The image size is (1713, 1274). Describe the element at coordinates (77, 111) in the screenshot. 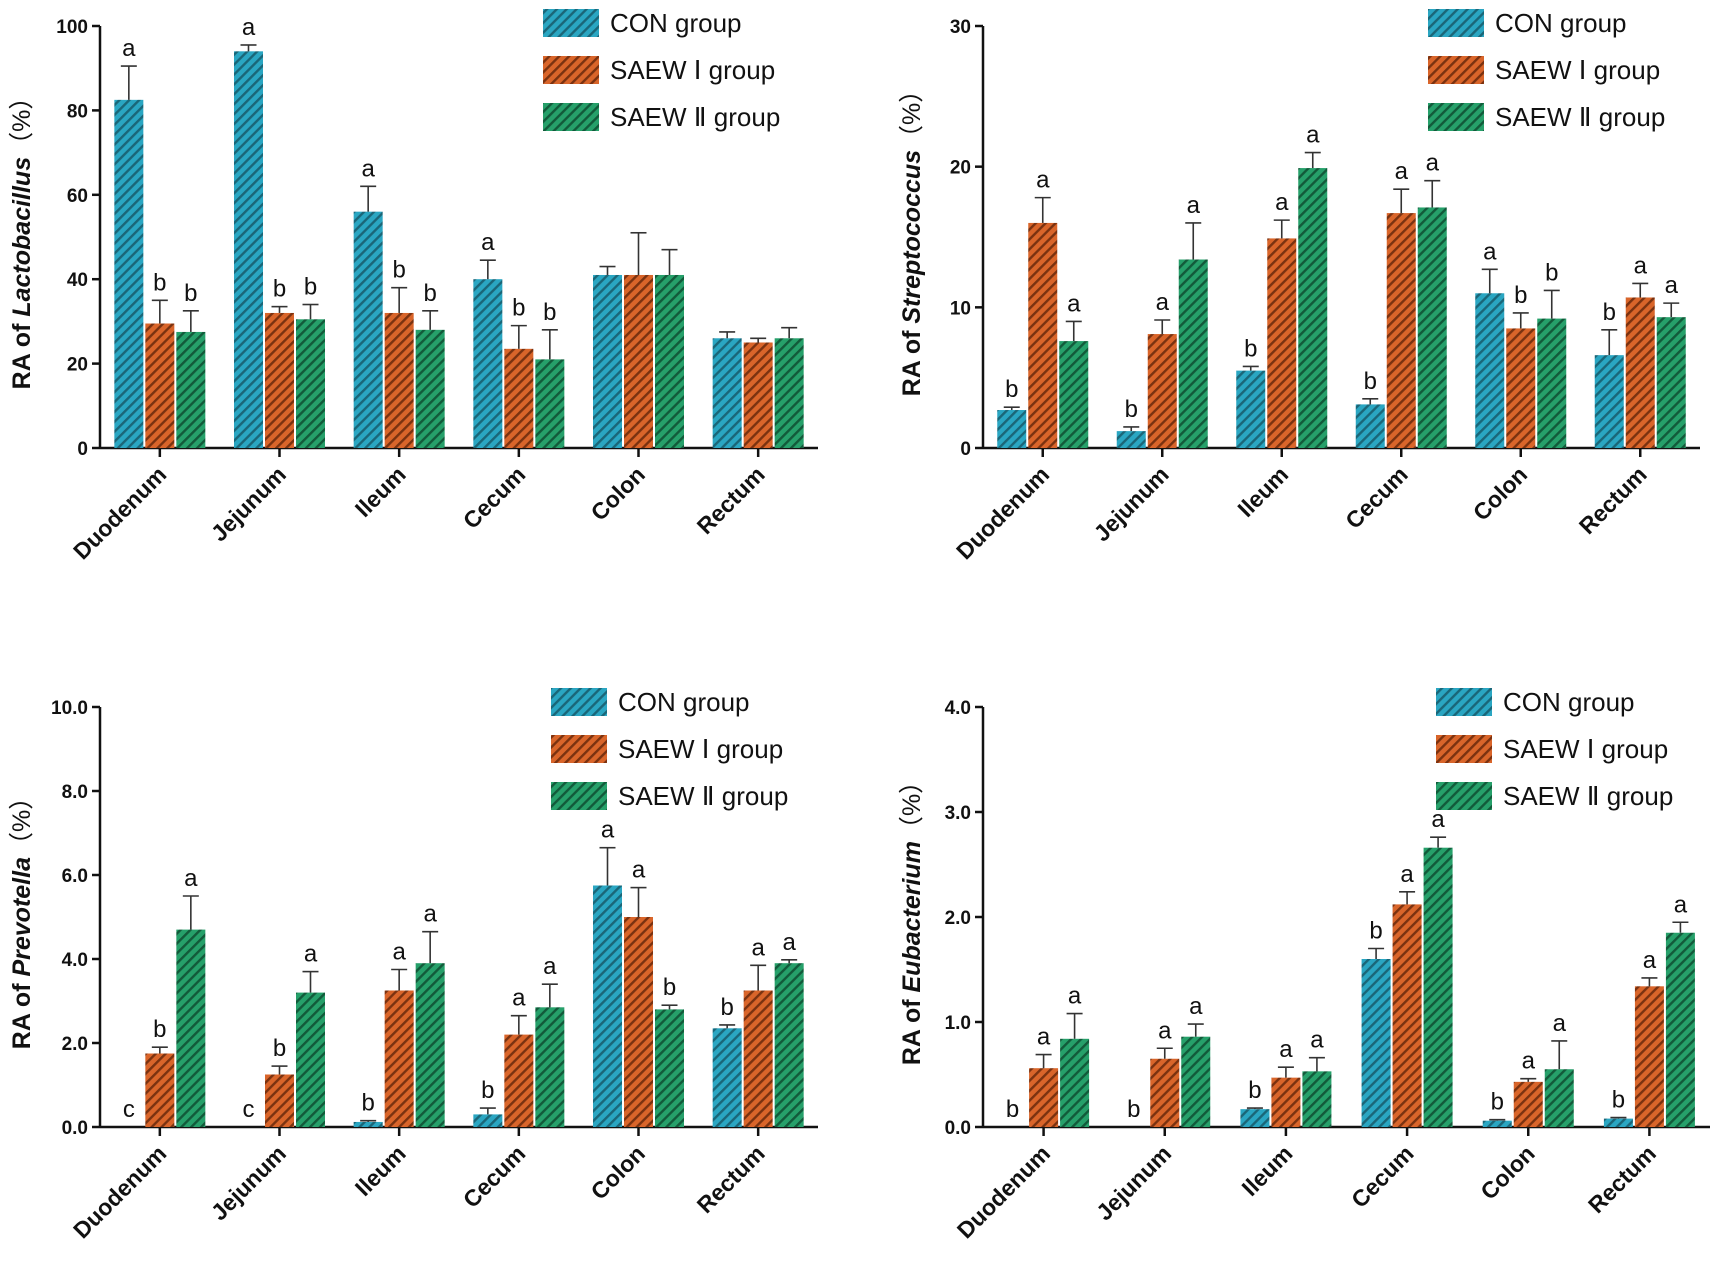

I see `y-tick-label: 80` at that location.